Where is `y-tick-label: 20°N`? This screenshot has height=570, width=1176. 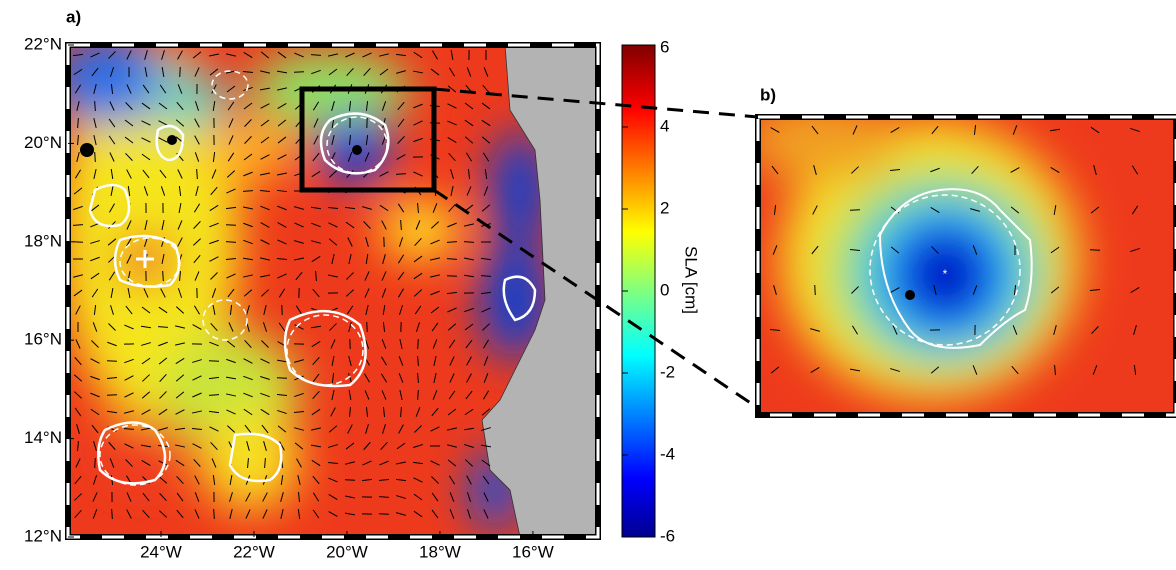 y-tick-label: 20°N is located at coordinates (43, 142).